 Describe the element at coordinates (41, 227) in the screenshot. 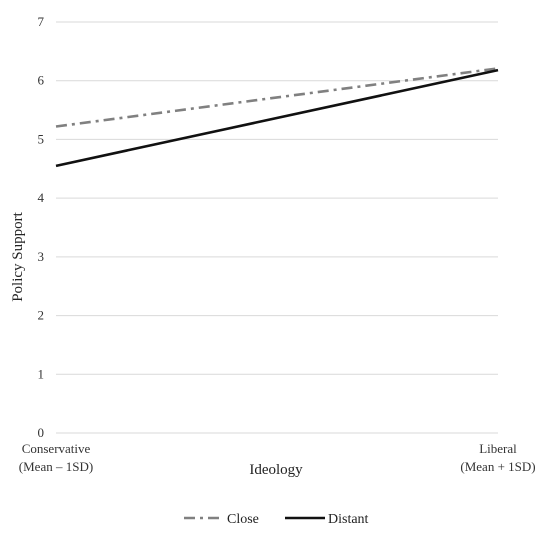

I see `y-tick-labels: 0 1 2 3 4 5 6 7` at that location.